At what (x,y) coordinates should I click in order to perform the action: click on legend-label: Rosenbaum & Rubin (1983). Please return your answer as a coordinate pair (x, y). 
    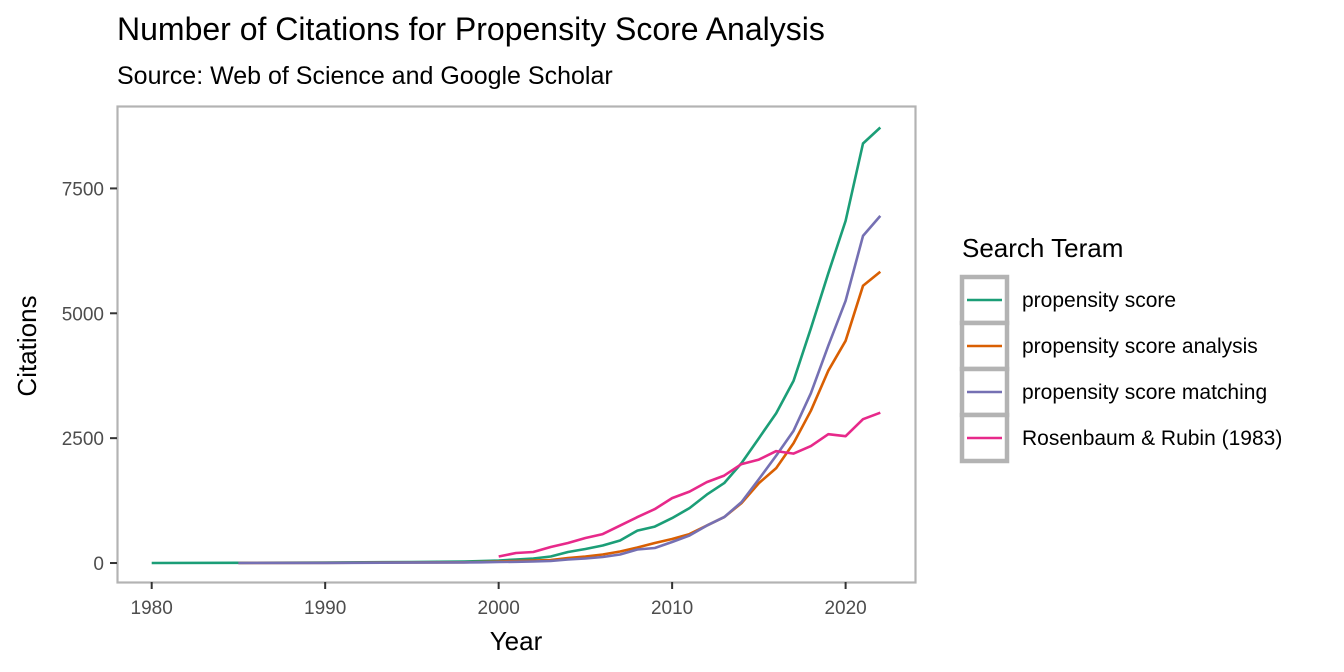
    Looking at the image, I should click on (1152, 438).